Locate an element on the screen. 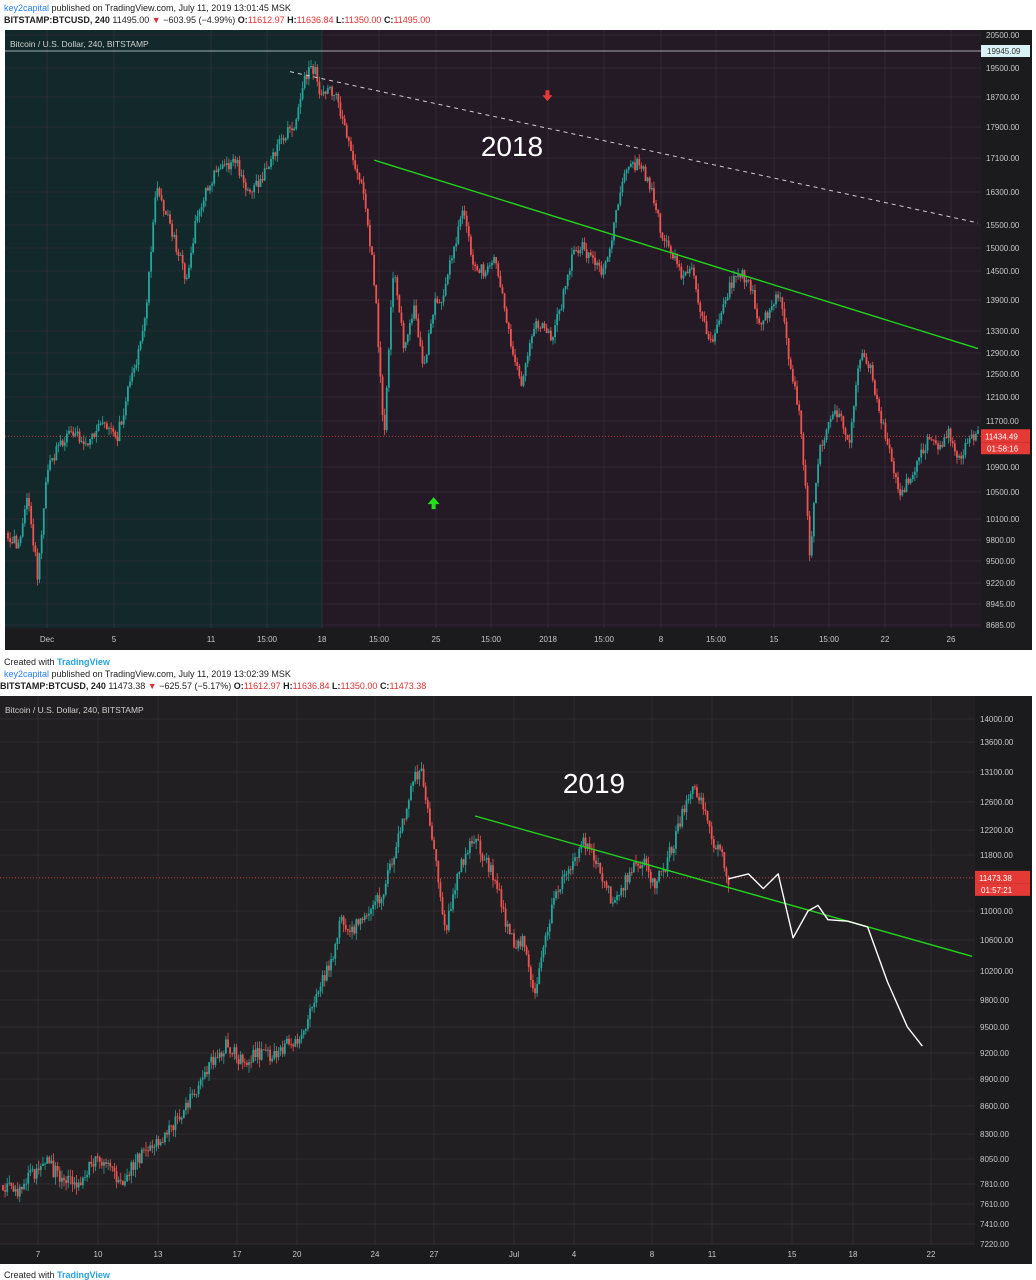  projection-path is located at coordinates (825, 960).